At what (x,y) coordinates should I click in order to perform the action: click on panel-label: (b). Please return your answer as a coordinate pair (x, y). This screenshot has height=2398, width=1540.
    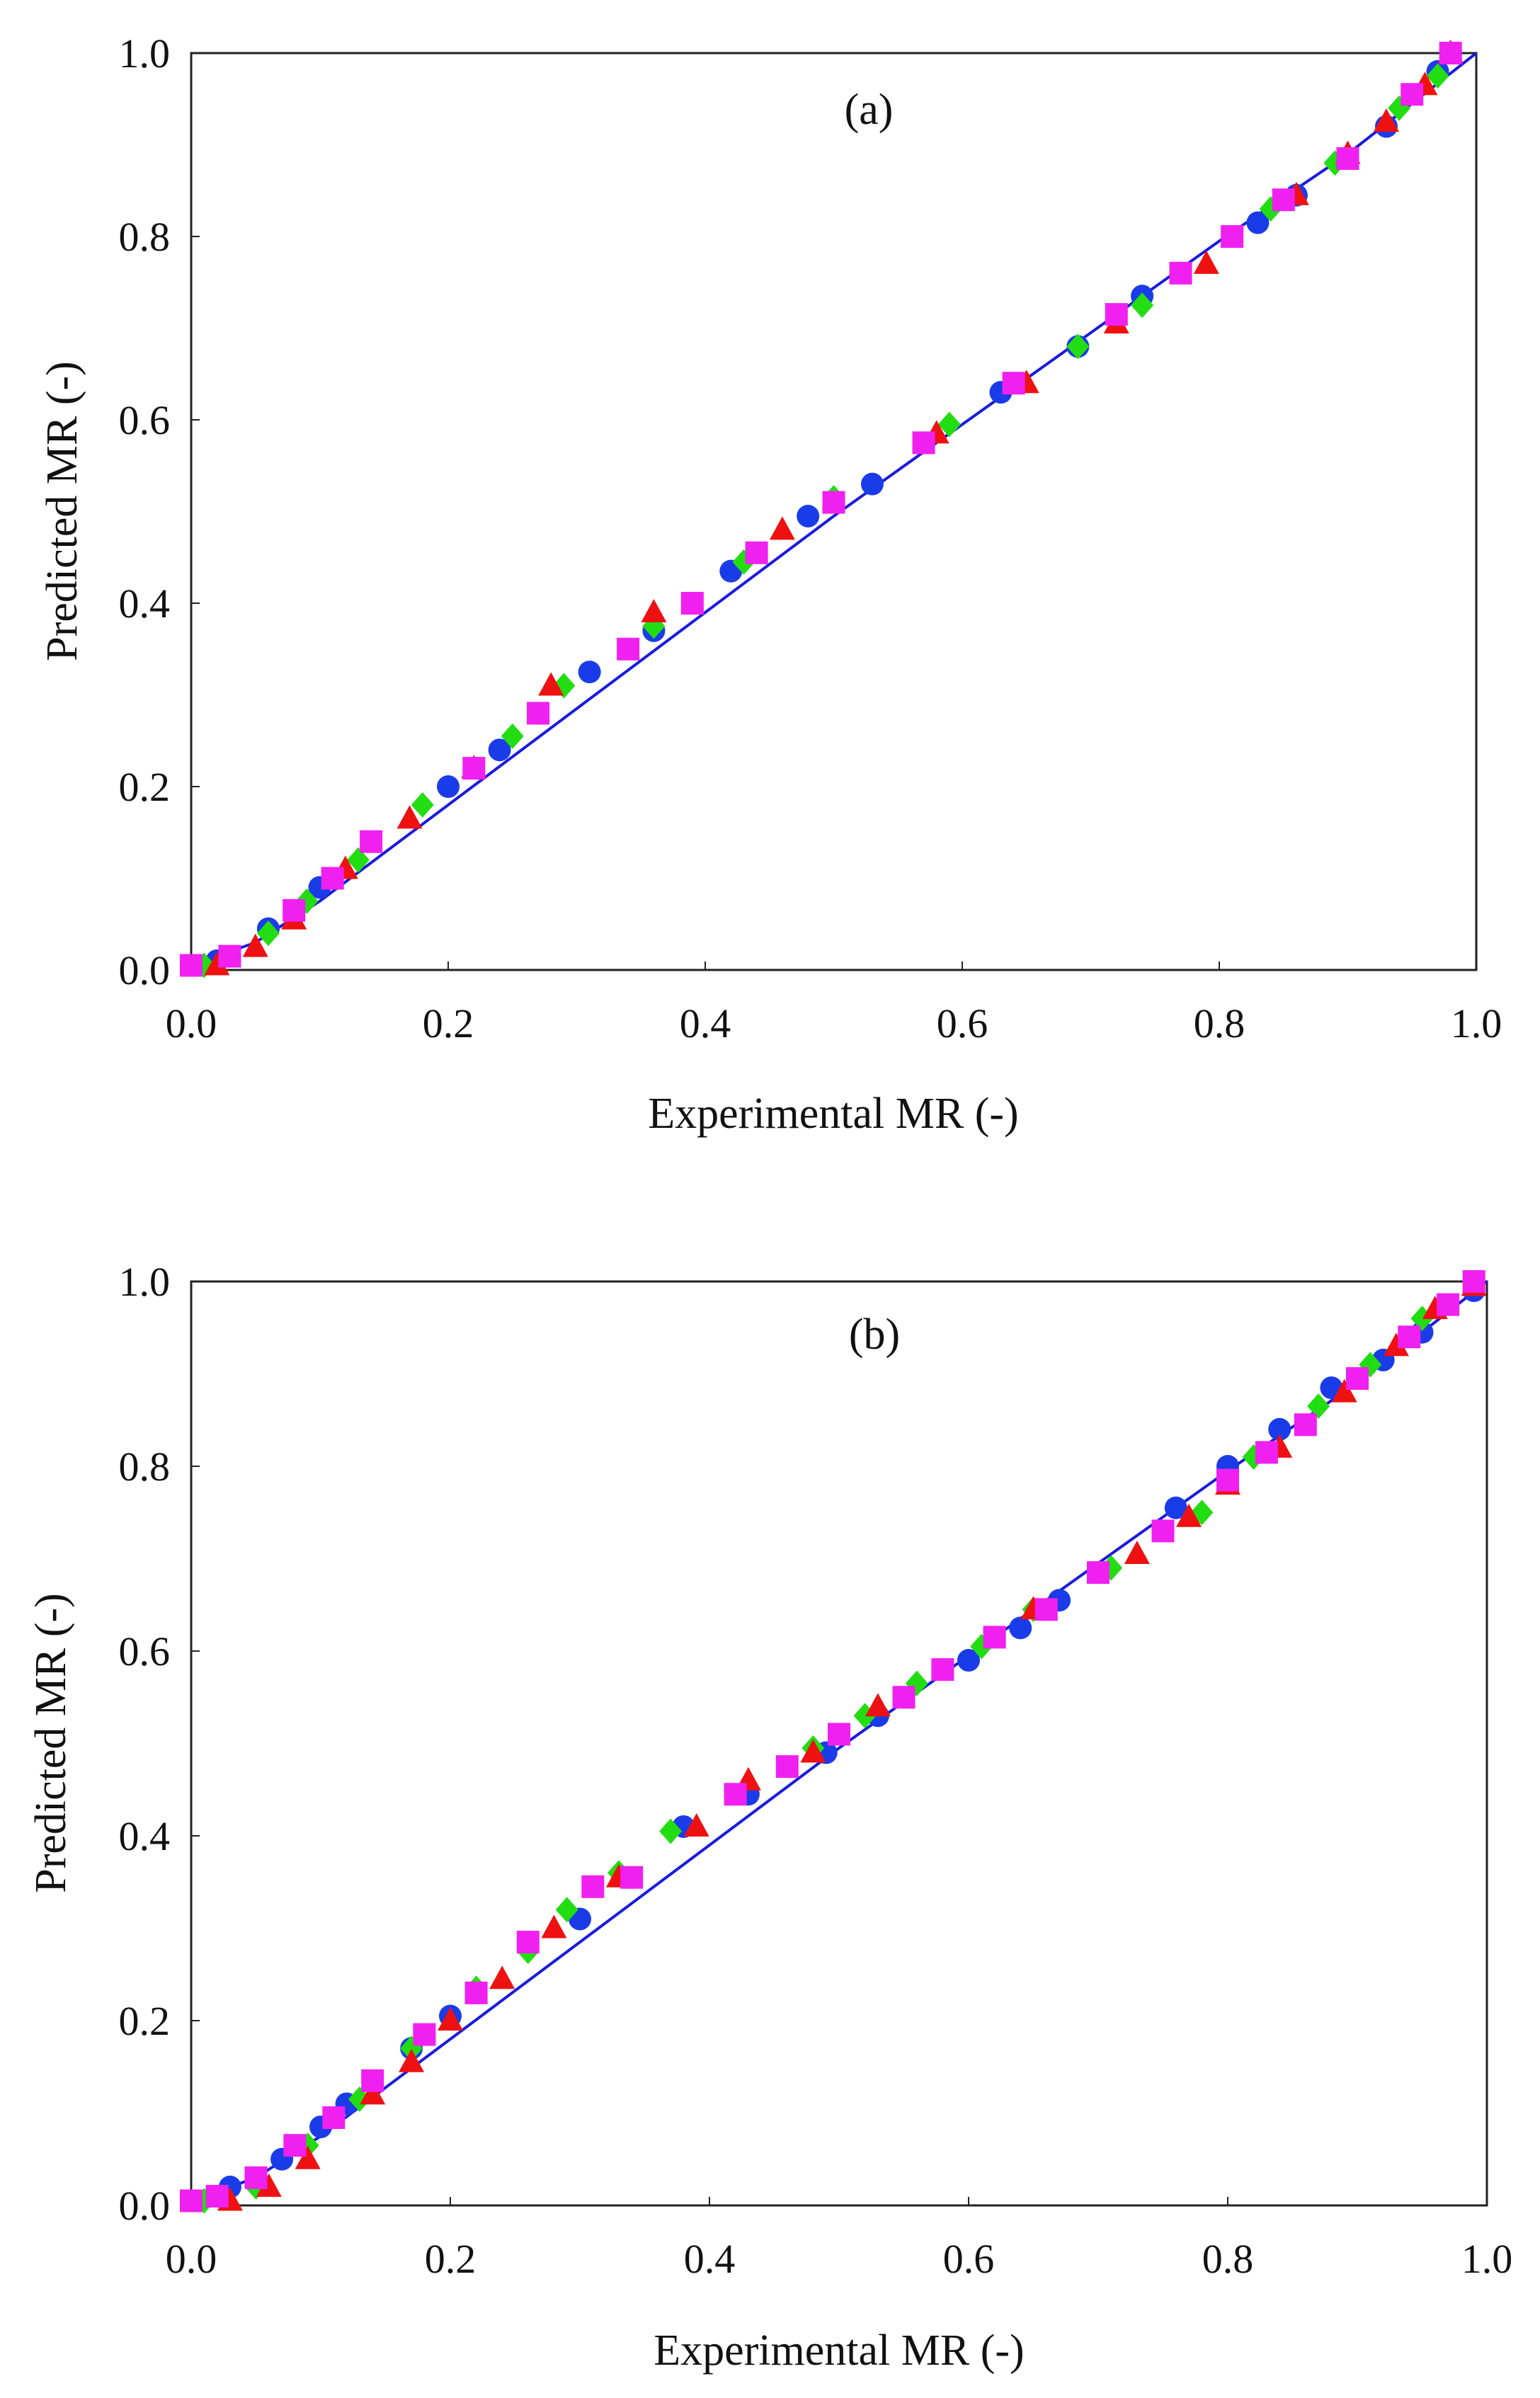
    Looking at the image, I should click on (875, 1335).